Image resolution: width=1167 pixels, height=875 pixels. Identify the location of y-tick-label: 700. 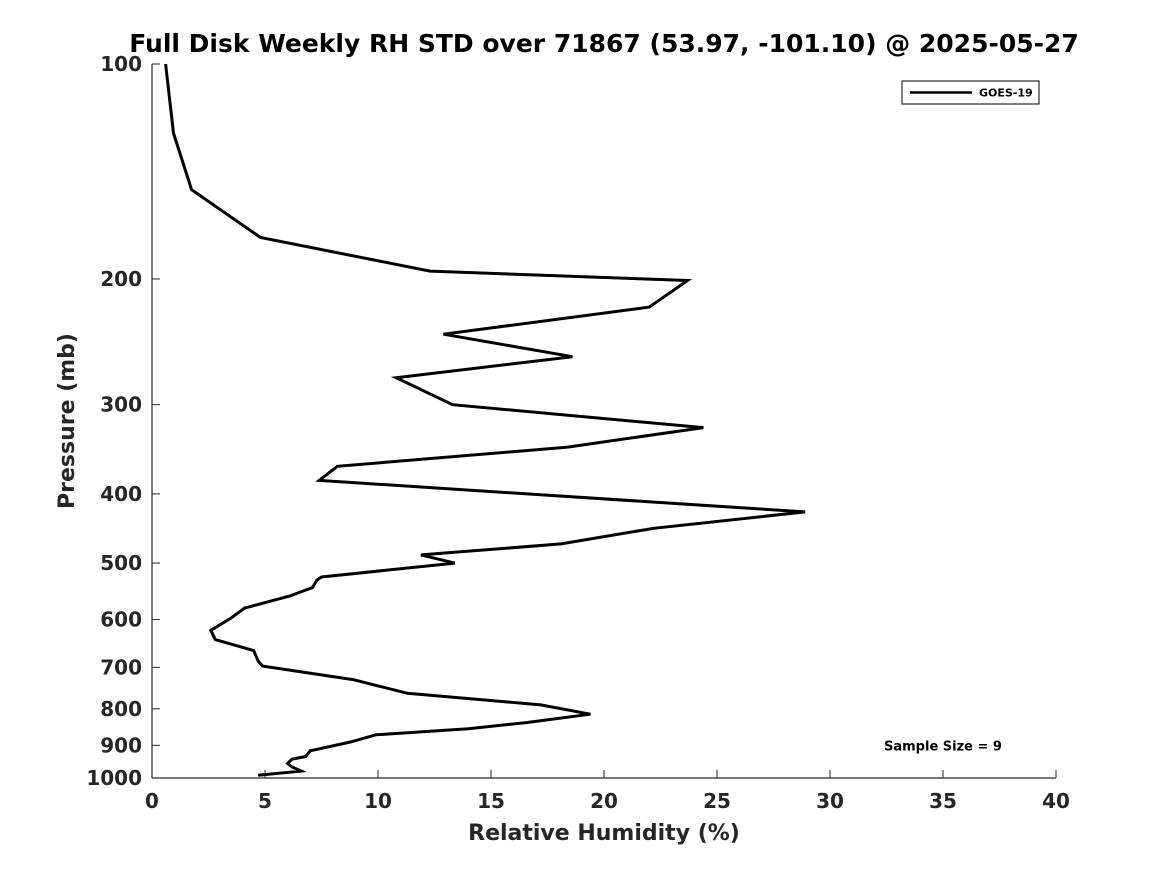
(121, 667).